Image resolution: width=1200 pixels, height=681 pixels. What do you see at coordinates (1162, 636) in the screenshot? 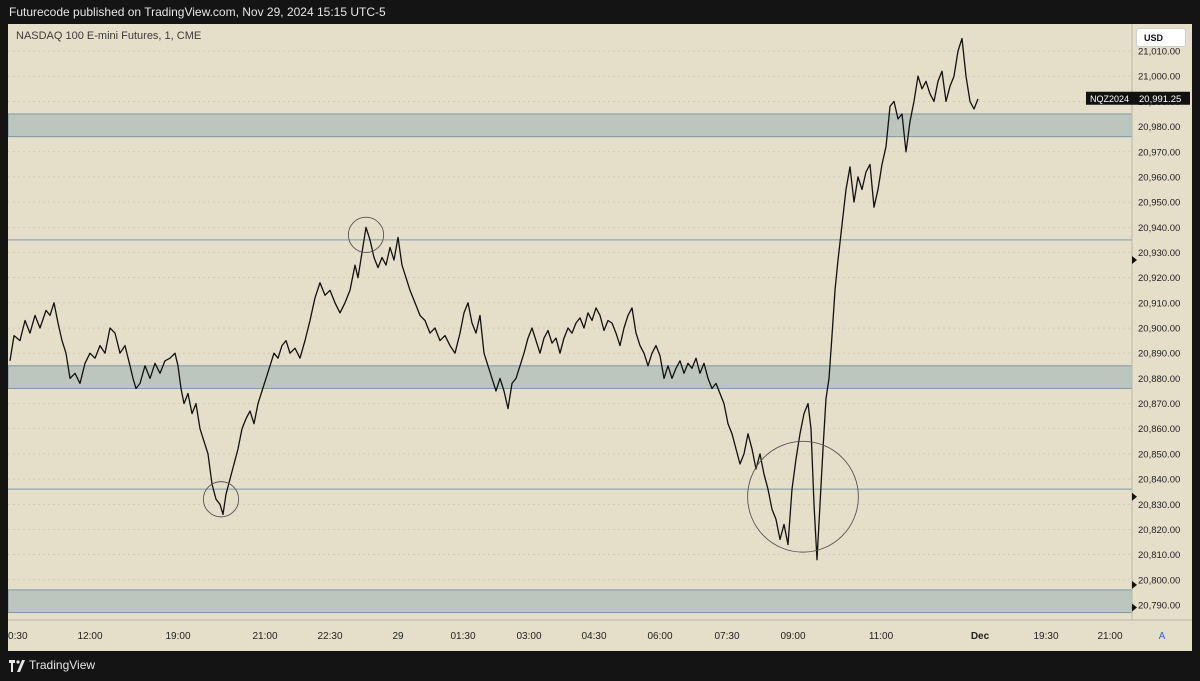
I see `auto-scale-button: A` at bounding box center [1162, 636].